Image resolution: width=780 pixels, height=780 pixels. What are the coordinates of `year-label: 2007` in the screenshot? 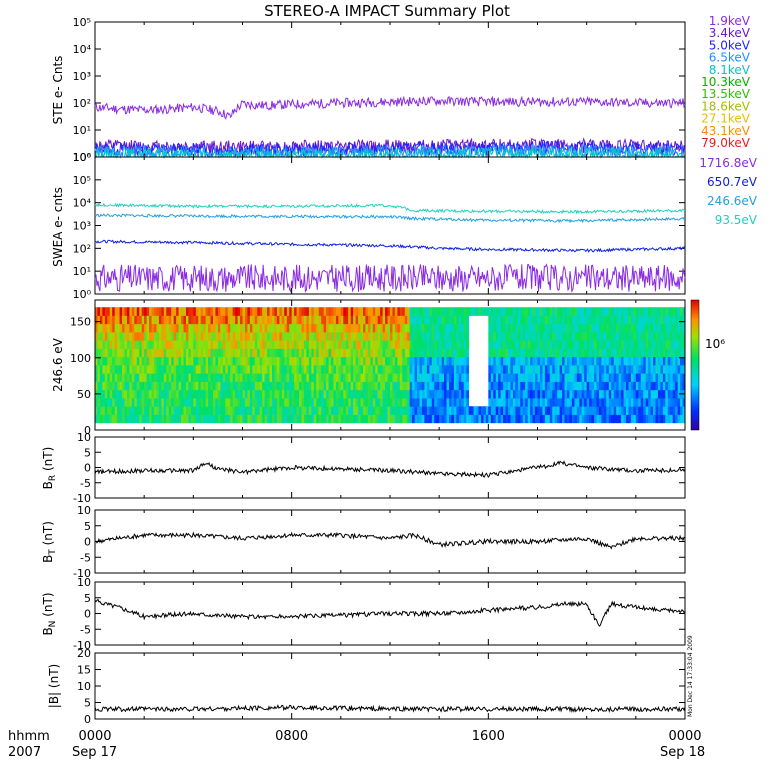 It's located at (24, 752).